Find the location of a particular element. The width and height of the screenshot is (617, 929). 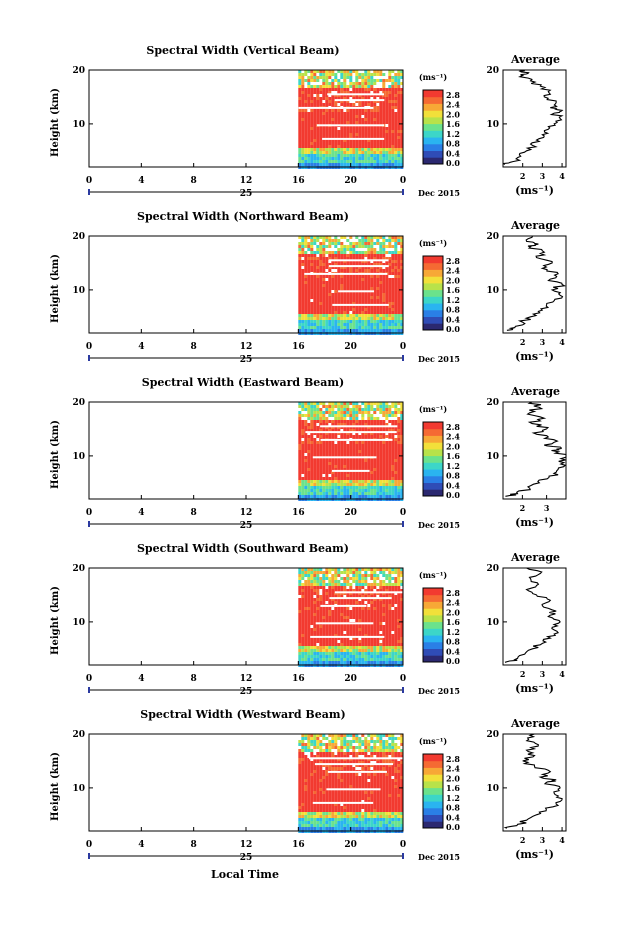

y-tick-label: 10 is located at coordinates (78, 457).